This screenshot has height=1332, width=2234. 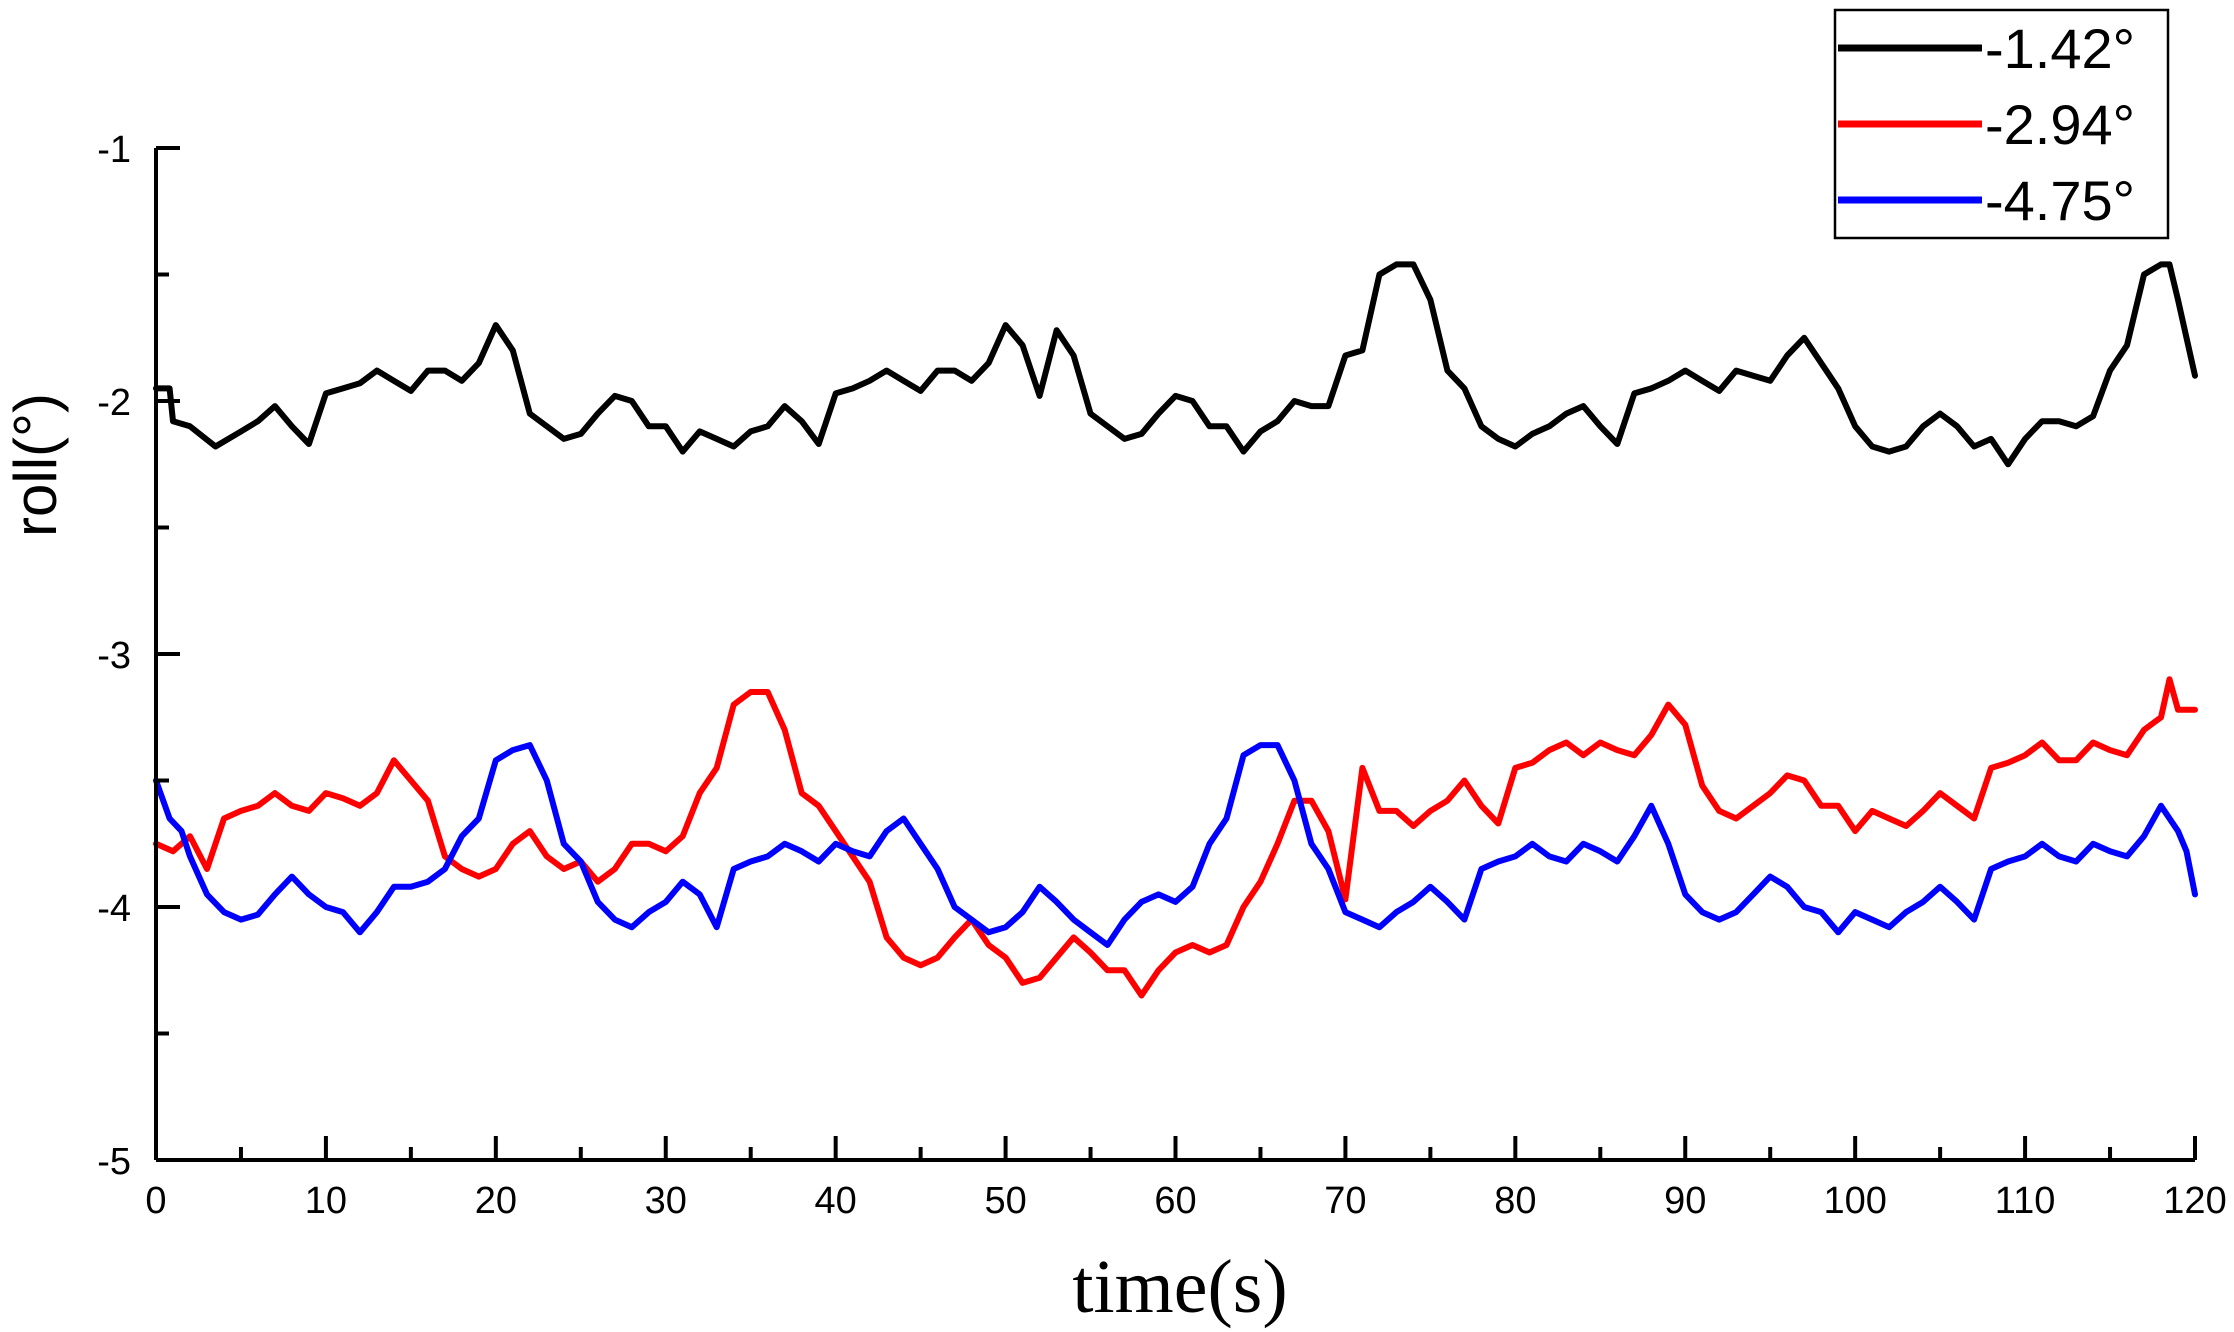 What do you see at coordinates (2025, 1201) in the screenshot?
I see `x-tick-label: 110` at bounding box center [2025, 1201].